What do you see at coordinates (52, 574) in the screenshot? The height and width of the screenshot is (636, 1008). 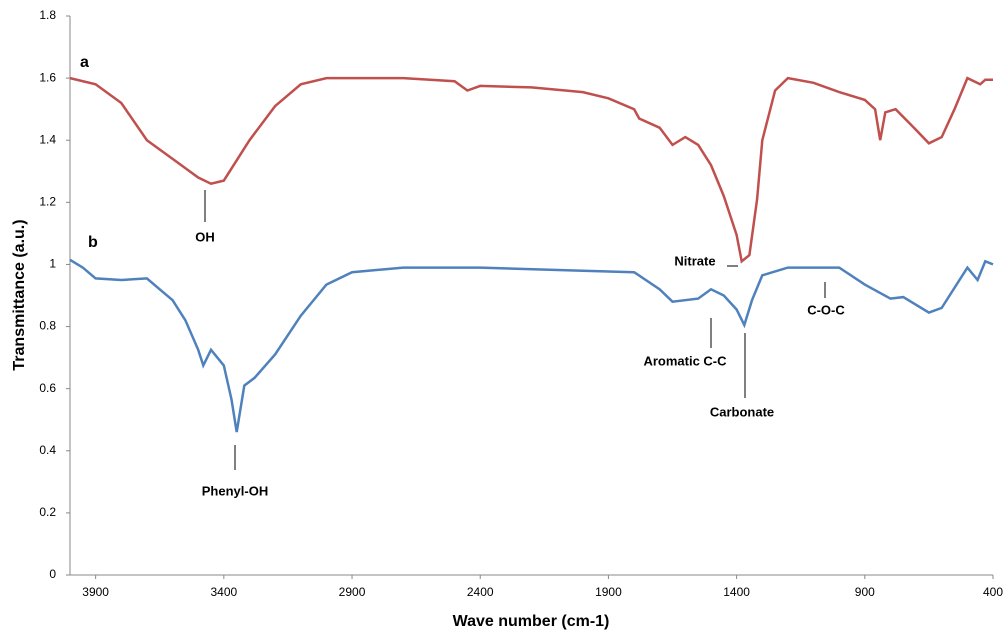 I see `y-tick-label: 0` at bounding box center [52, 574].